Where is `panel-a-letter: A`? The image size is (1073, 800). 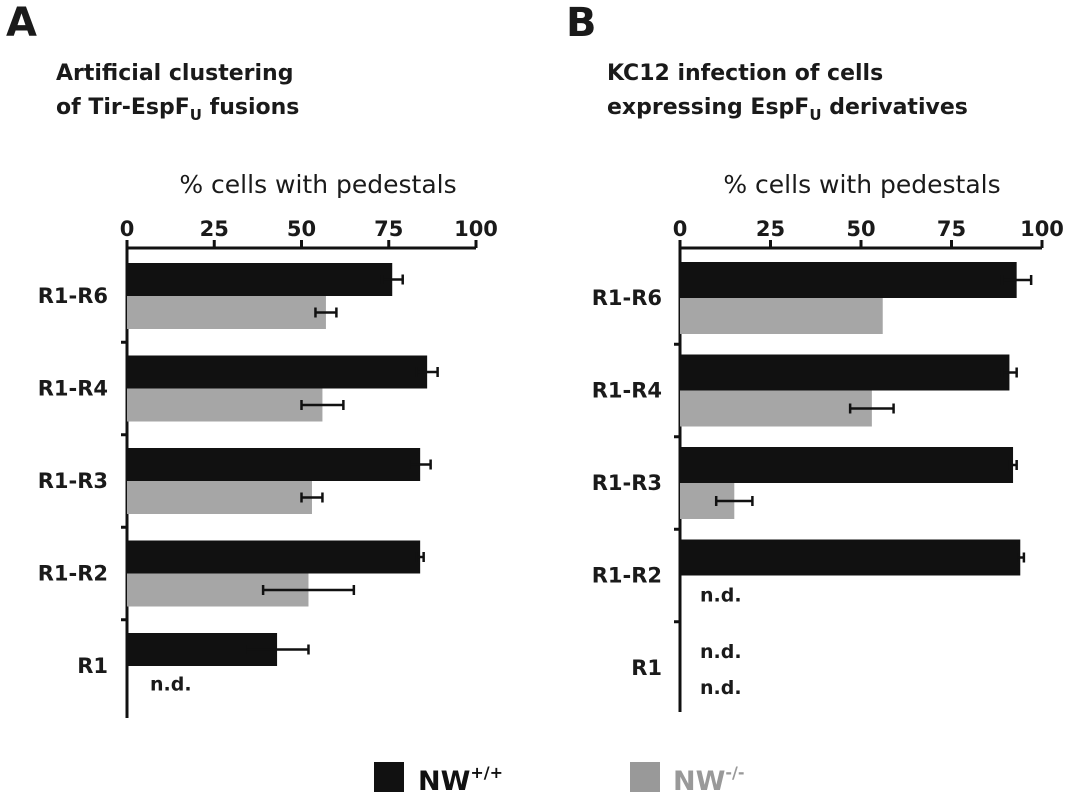 panel-a-letter: A is located at coordinates (21, 23).